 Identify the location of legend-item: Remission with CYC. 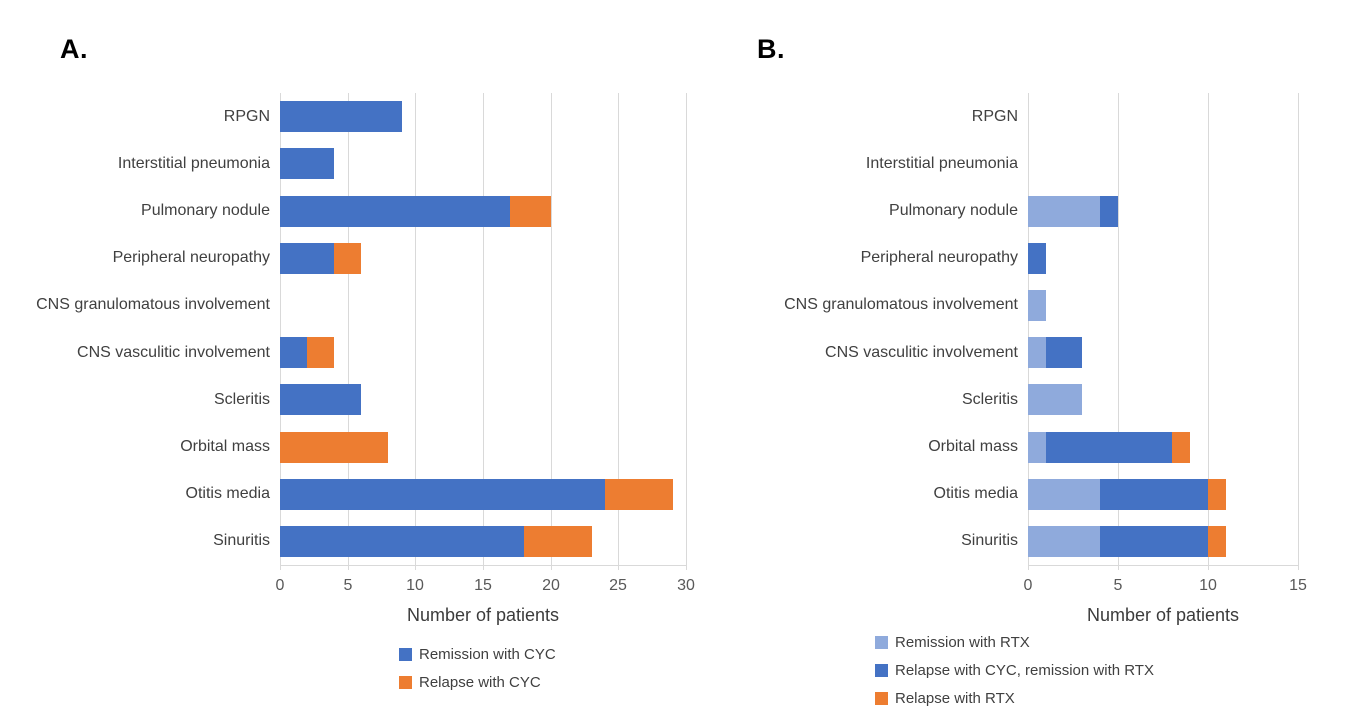
(477, 654).